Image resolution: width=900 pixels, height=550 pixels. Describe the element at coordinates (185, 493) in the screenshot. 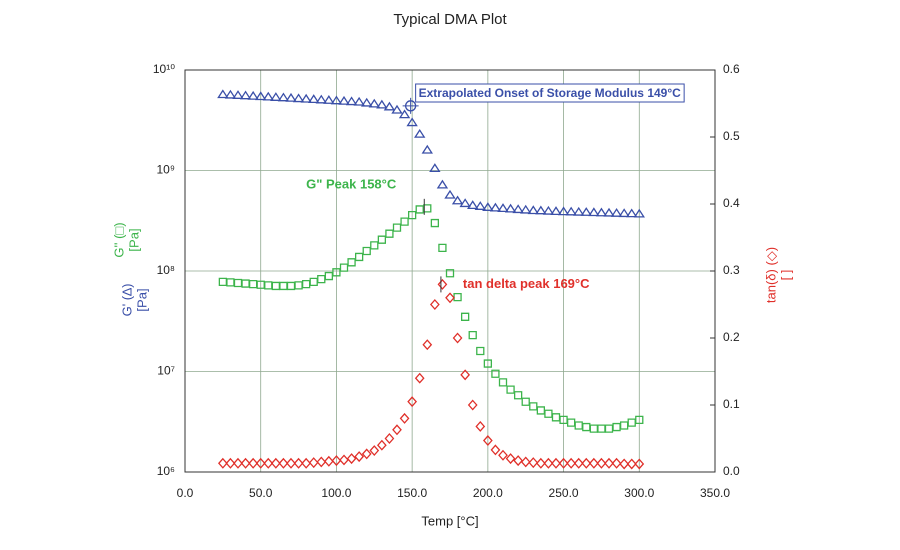

I see `x-tick-label: 0.0` at that location.